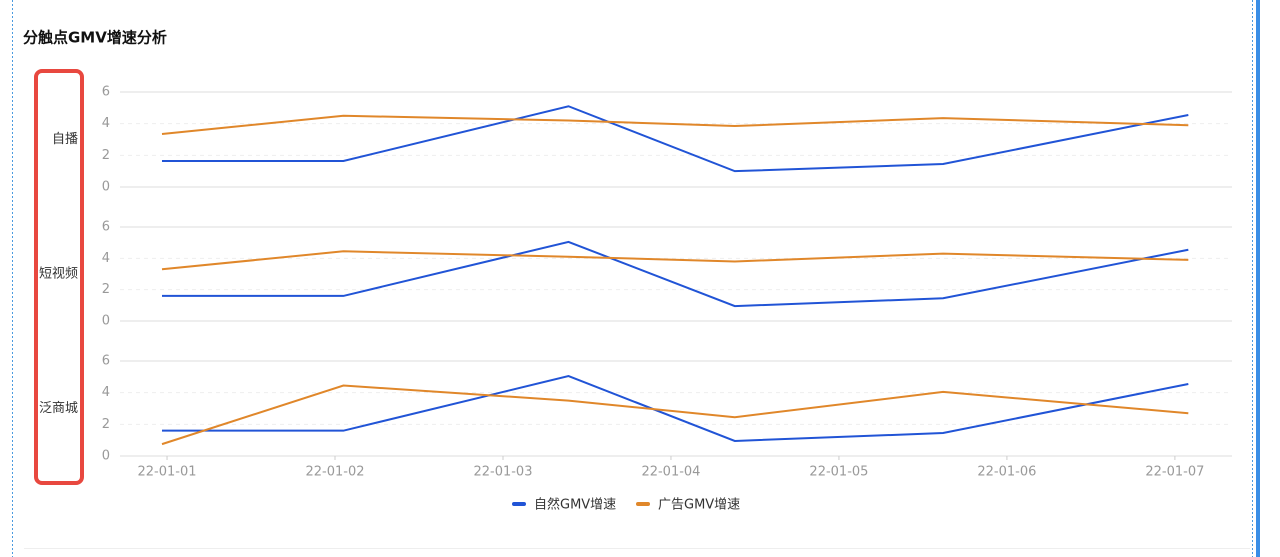 Image resolution: width=1280 pixels, height=557 pixels. I want to click on x-tick-label: 22-01-05, so click(838, 472).